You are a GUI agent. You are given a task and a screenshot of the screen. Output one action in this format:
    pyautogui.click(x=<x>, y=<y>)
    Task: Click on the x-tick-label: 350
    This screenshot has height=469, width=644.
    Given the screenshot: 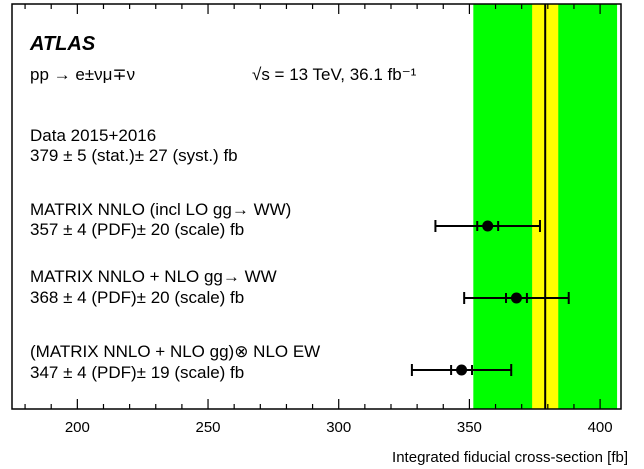 What is the action you would take?
    pyautogui.click(x=469, y=427)
    